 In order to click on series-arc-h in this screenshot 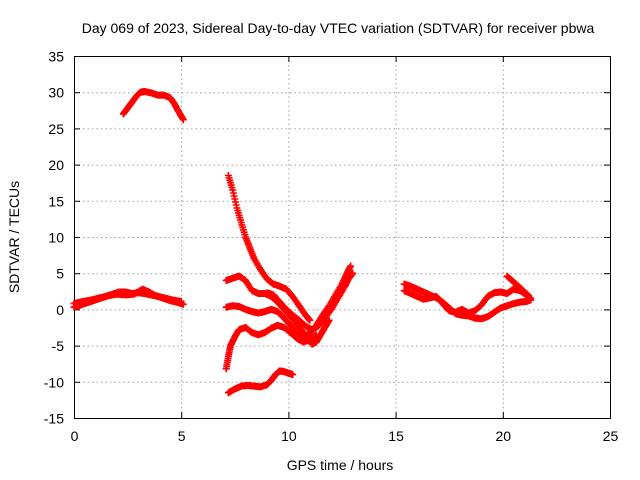, I will do `click(310, 301)`.